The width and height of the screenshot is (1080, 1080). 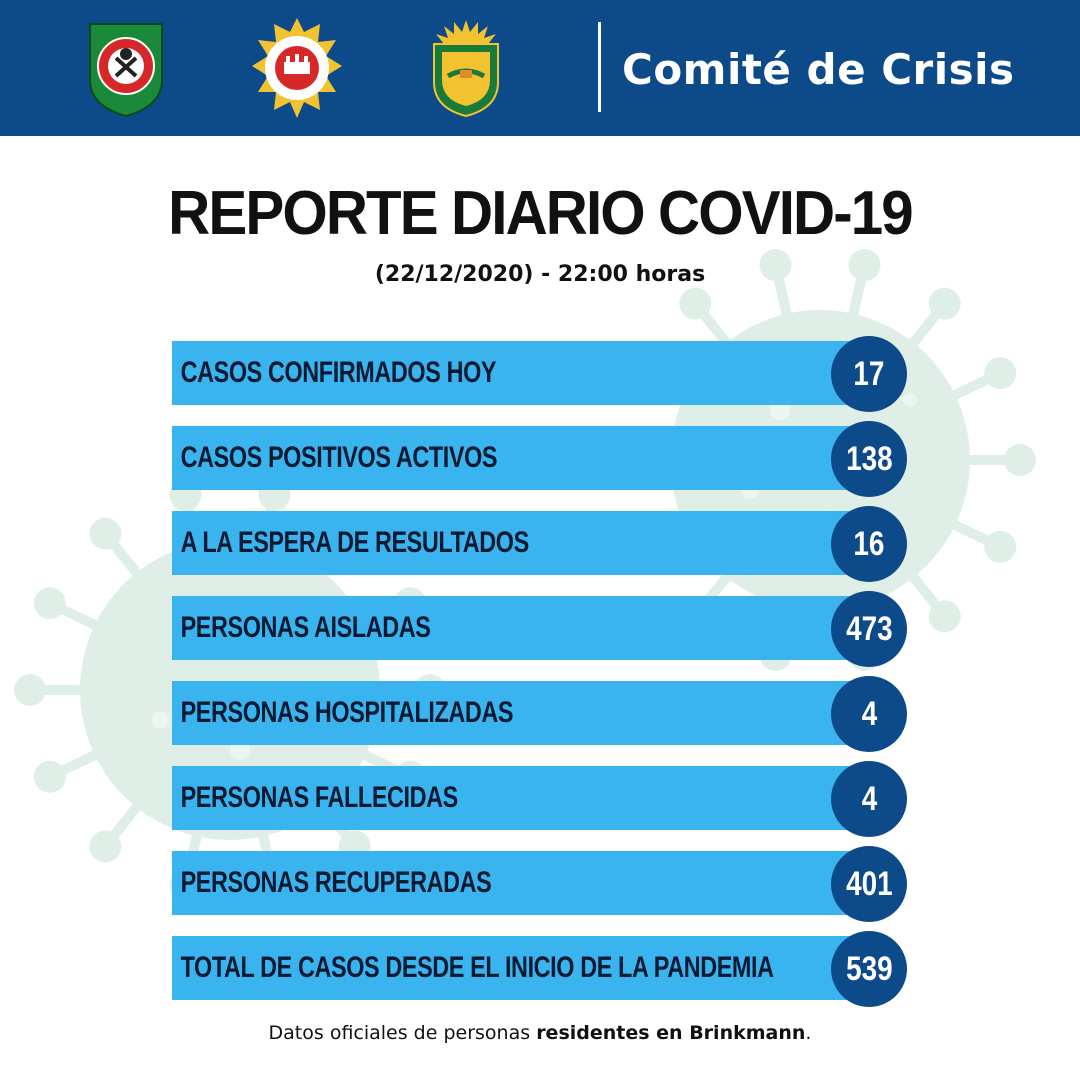 I want to click on header-title: Comité de Crisis, so click(x=818, y=69).